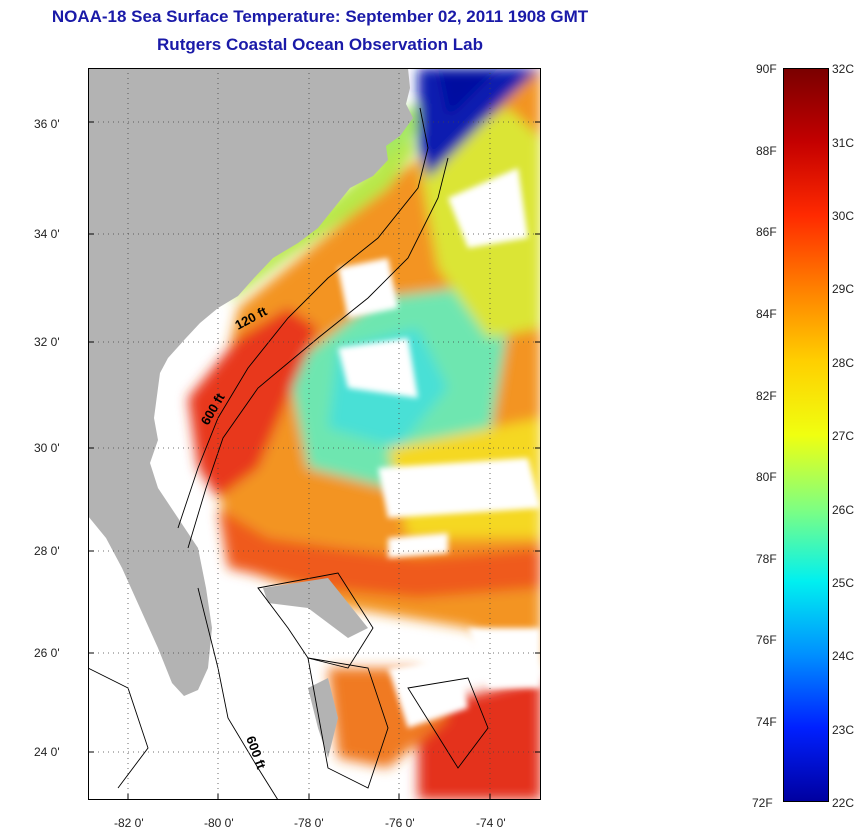 Image resolution: width=865 pixels, height=832 pixels. What do you see at coordinates (309, 823) in the screenshot?
I see `lon-tick-label: -78 0'` at bounding box center [309, 823].